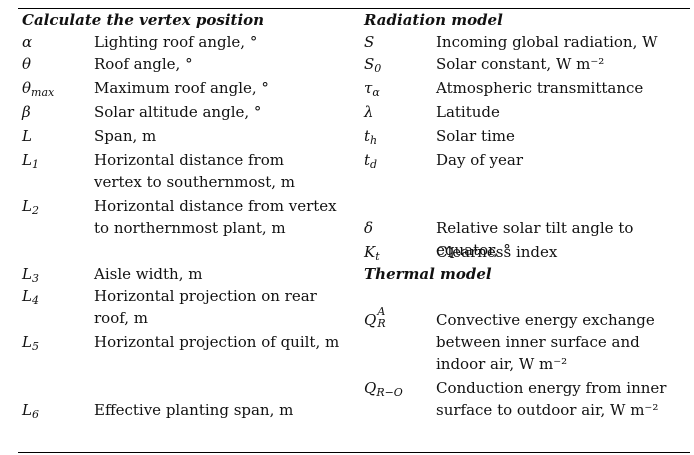 The image size is (694, 455). I want to click on description: Solar altitude angle, °, so click(178, 112).